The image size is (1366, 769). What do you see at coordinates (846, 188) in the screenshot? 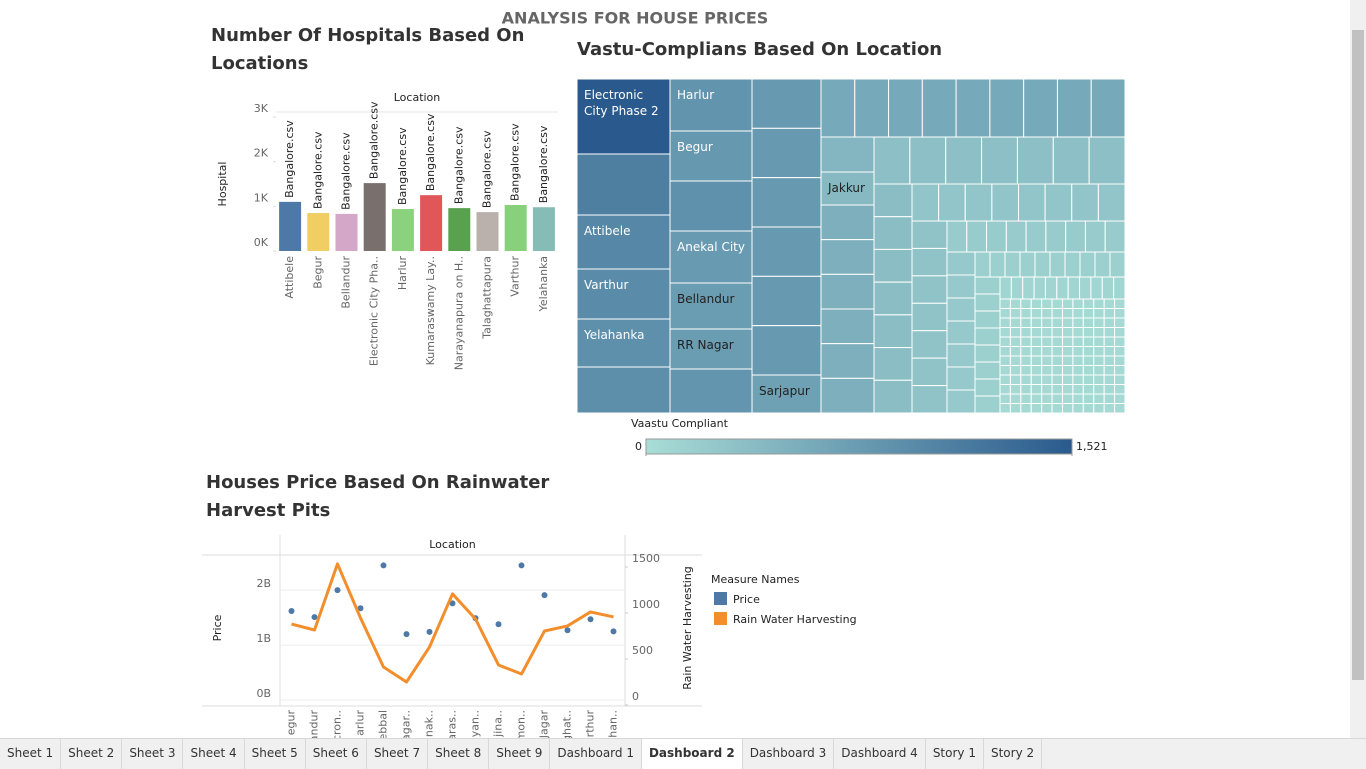
I see `treemap-label: Jakkur` at bounding box center [846, 188].